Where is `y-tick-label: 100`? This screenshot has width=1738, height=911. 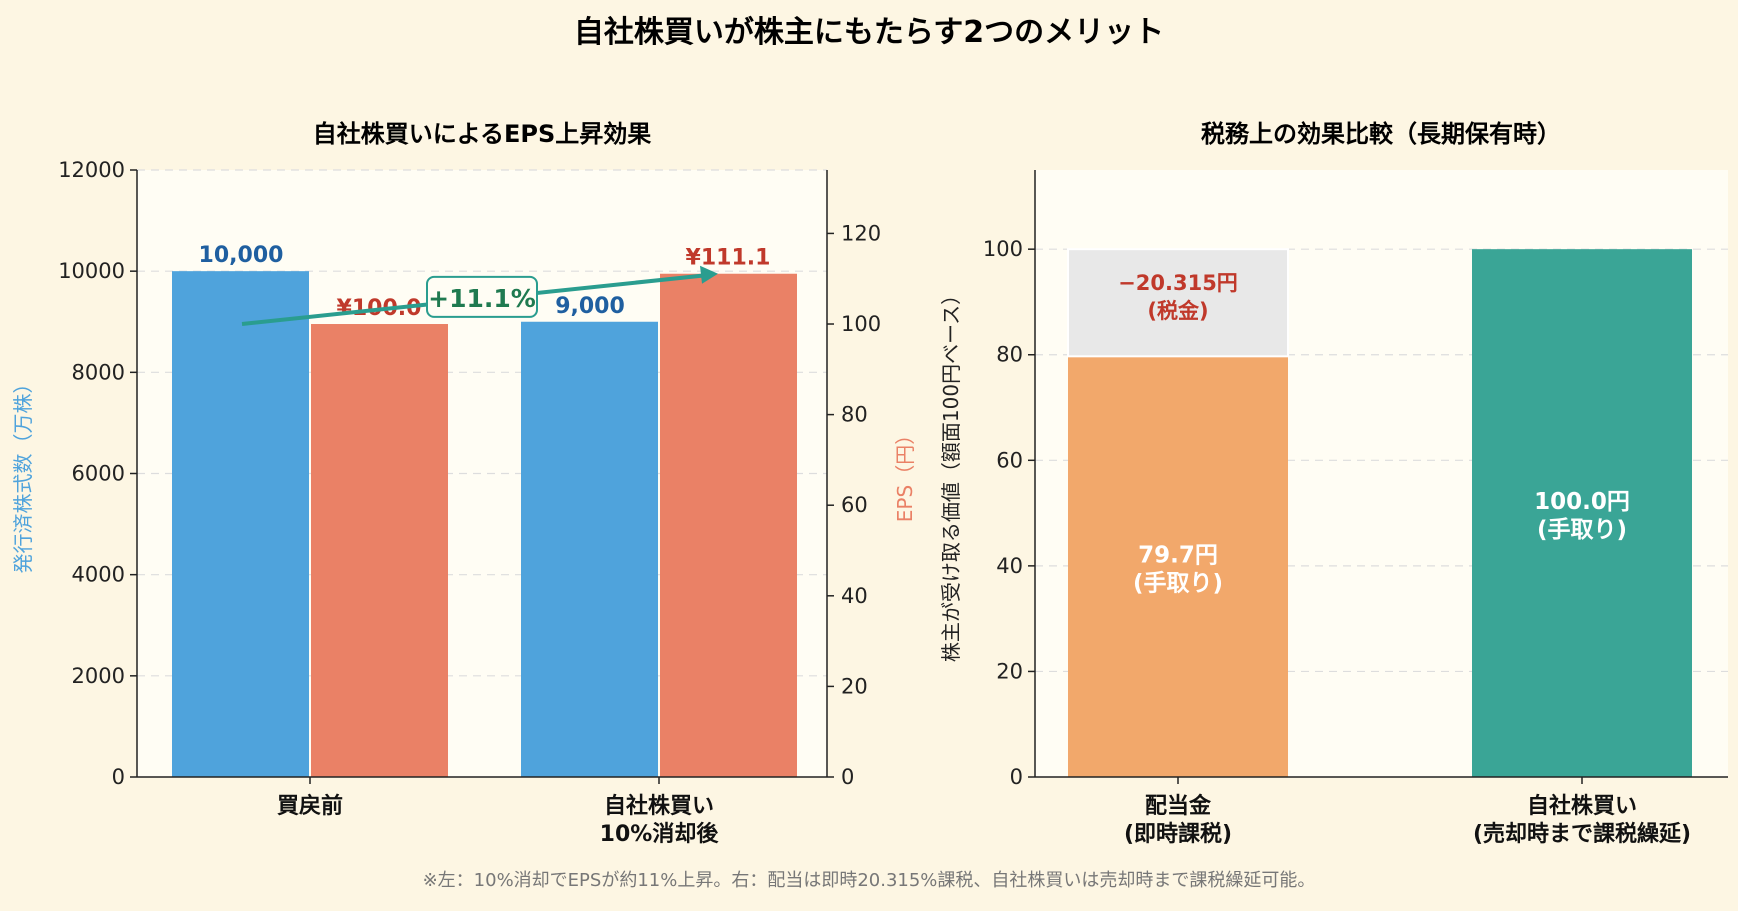 y-tick-label: 100 is located at coordinates (1003, 249).